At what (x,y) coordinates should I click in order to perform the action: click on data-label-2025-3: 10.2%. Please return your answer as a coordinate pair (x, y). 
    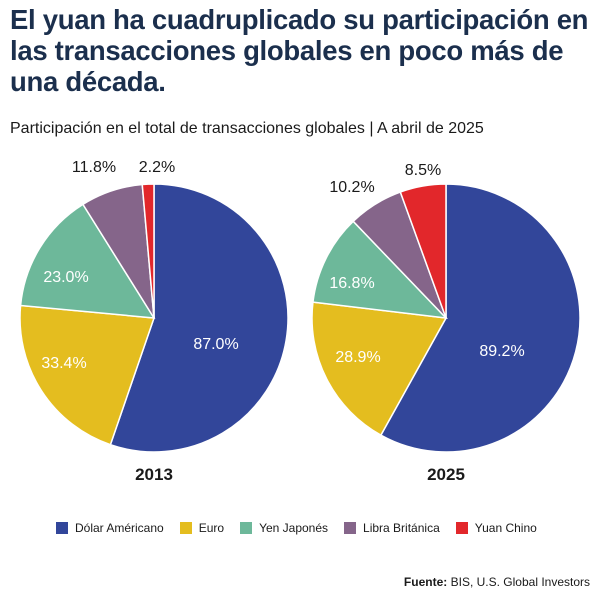
    Looking at the image, I should click on (351, 187).